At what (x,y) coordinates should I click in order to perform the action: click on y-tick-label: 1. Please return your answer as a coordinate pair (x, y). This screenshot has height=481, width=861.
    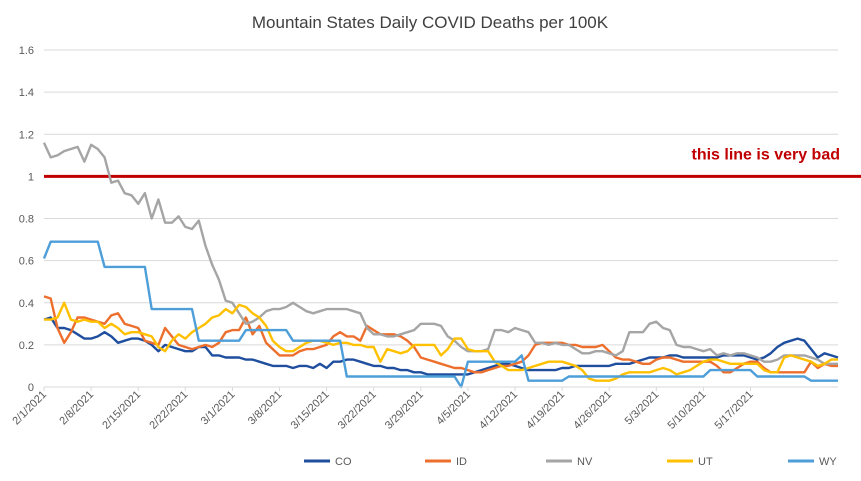
    Looking at the image, I should click on (31, 177).